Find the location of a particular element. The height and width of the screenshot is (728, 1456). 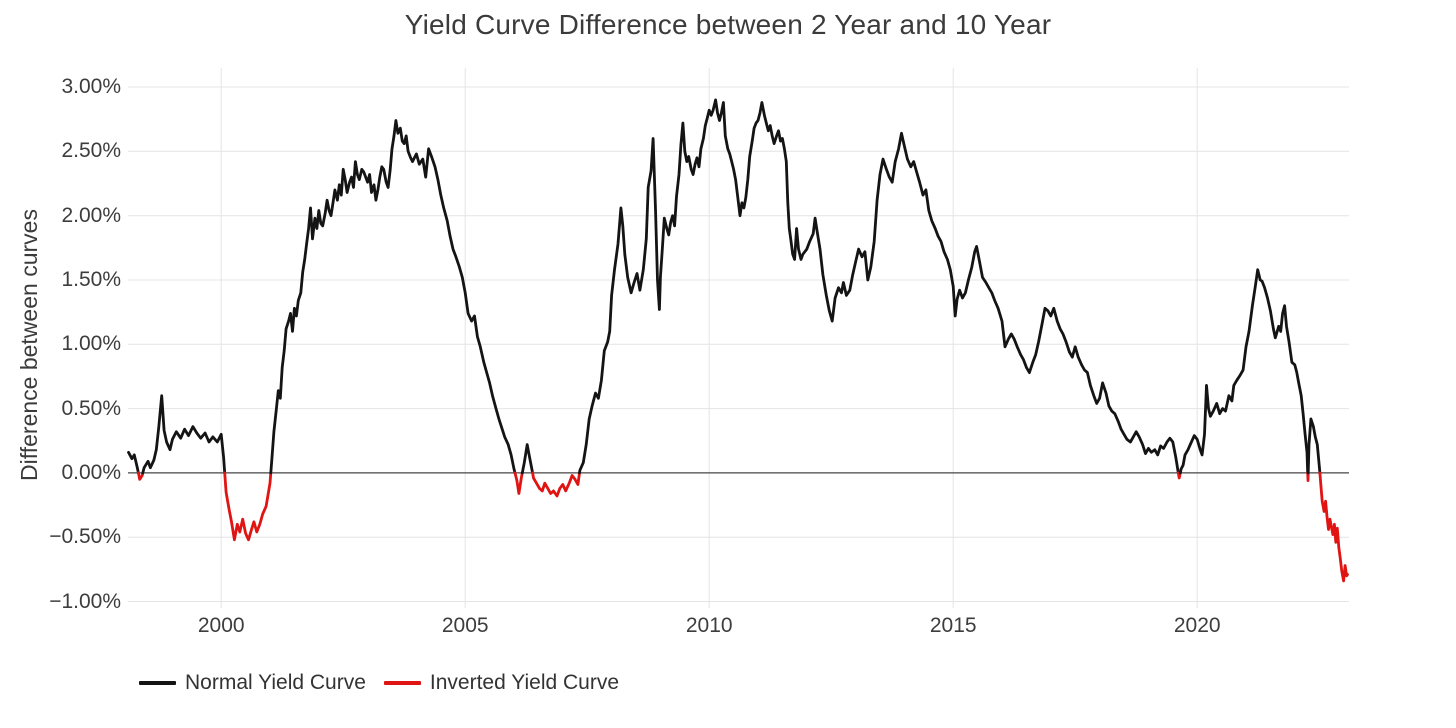

legend-item-normal-yield-curve: Normal Yield Curve is located at coordinates (252, 683).